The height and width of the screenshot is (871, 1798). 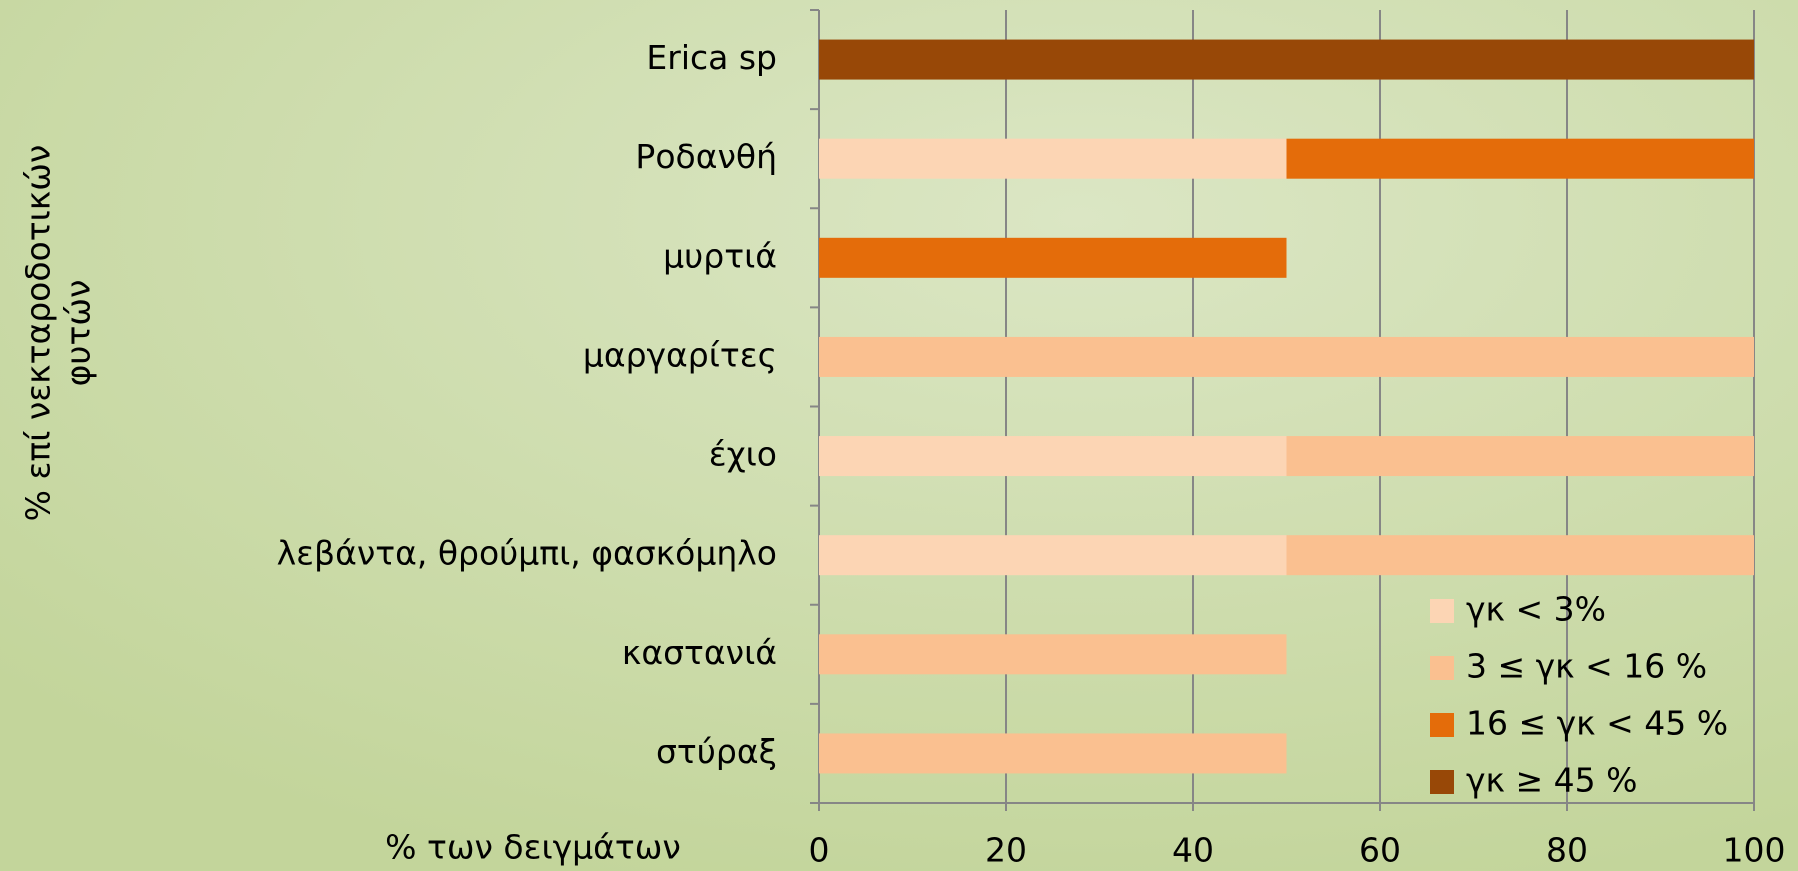 What do you see at coordinates (706, 156) in the screenshot?
I see `y-tick-label: Ροδανθή` at bounding box center [706, 156].